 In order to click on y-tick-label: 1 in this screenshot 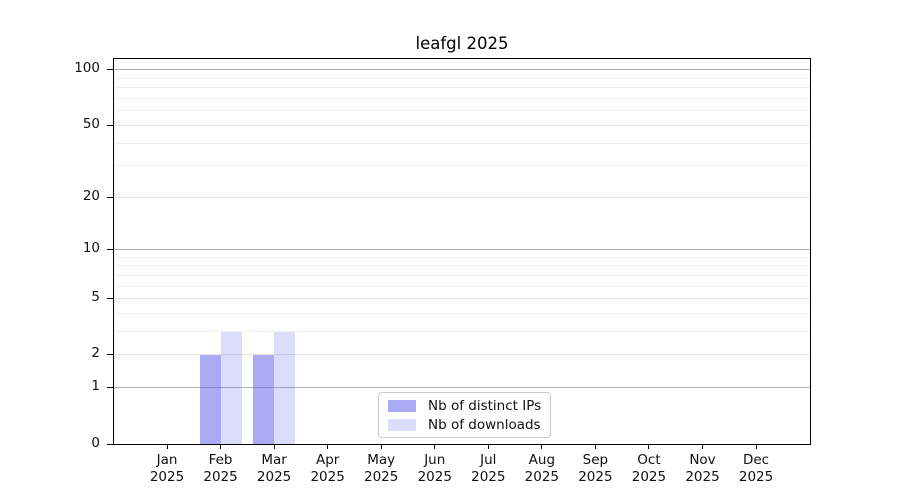, I will do `click(95, 386)`.